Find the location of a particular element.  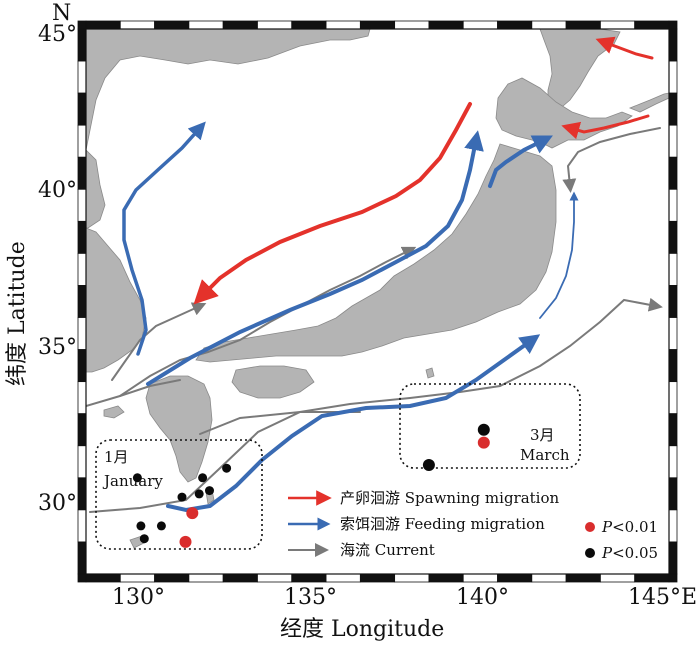

north-label: N is located at coordinates (61, 13).